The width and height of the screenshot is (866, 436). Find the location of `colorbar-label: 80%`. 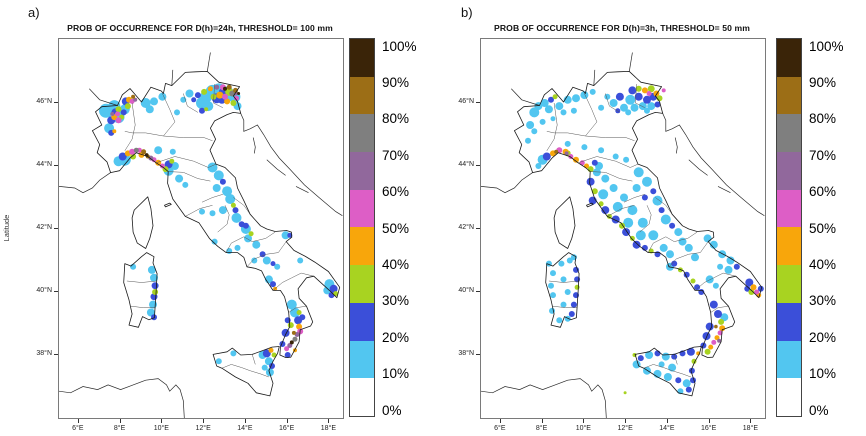

colorbar-label: 80% is located at coordinates (823, 119).